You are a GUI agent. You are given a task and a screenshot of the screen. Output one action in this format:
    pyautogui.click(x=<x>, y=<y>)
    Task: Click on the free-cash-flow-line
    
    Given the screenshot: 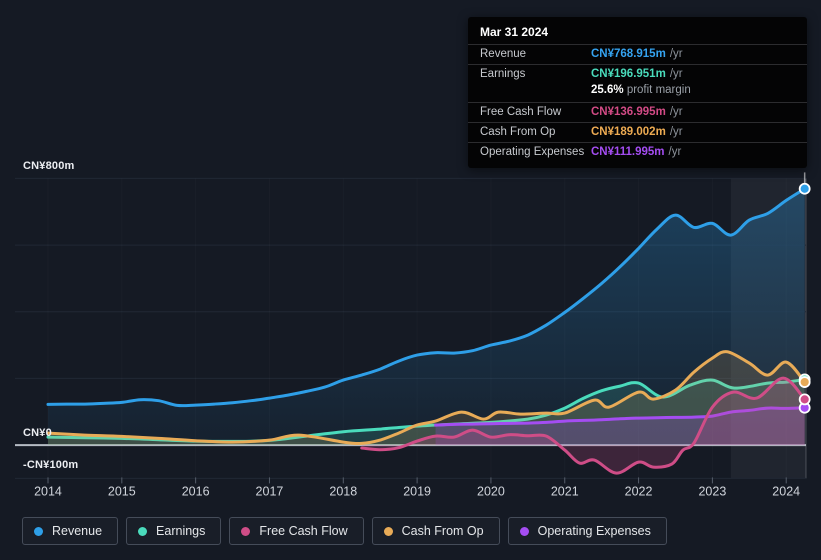 What is the action you would take?
    pyautogui.click(x=583, y=425)
    